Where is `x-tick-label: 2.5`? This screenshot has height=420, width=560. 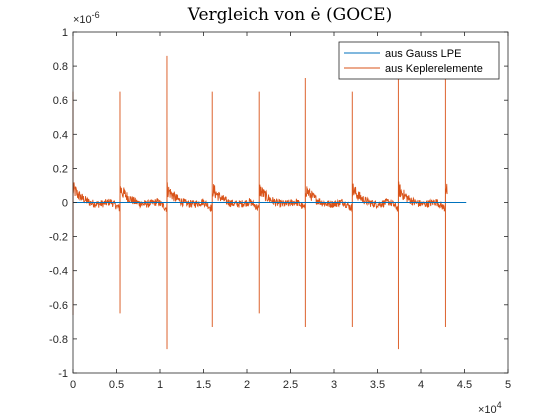 x-tick-label: 2.5 is located at coordinates (290, 385).